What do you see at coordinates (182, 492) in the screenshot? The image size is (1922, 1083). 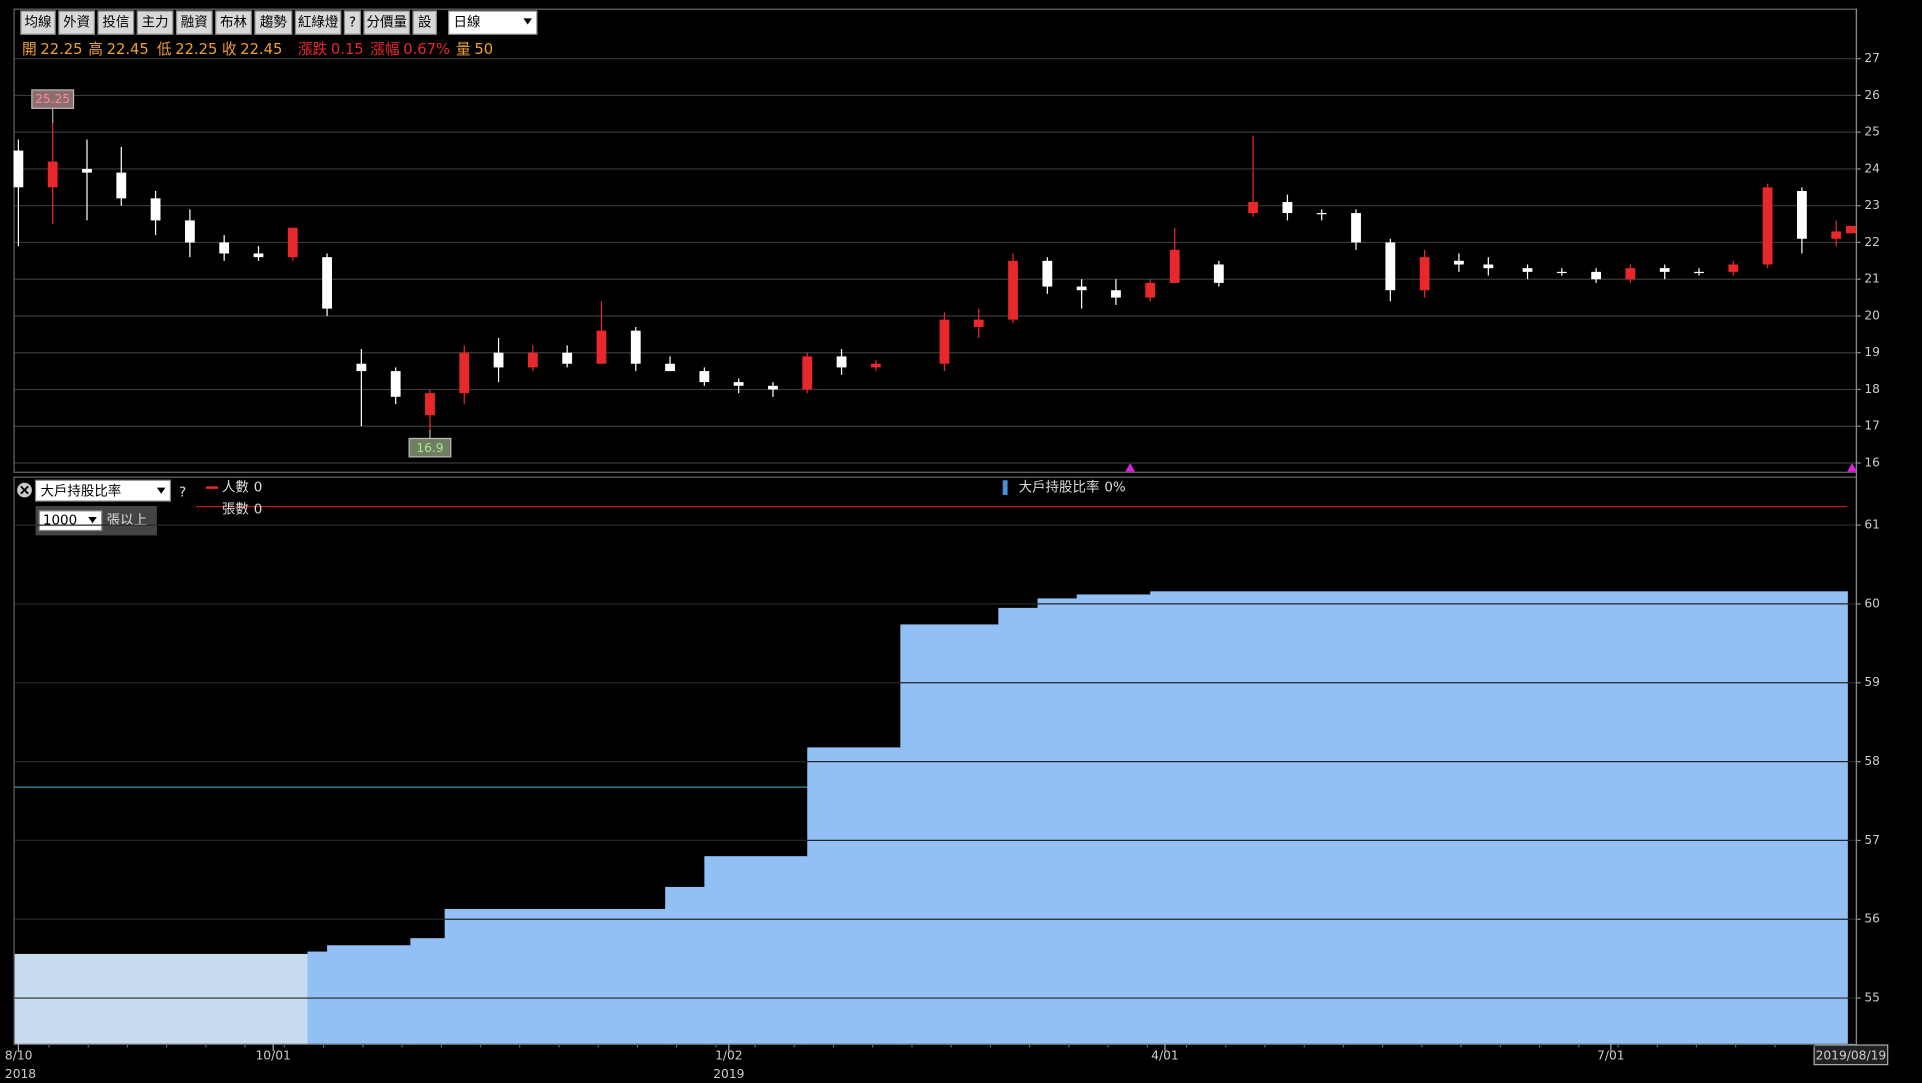 I see `help: ?` at bounding box center [182, 492].